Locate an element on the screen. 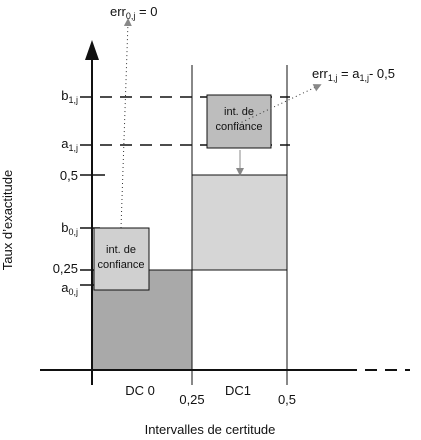 The width and height of the screenshot is (421, 440). annotation-part: = a is located at coordinates (348, 73).